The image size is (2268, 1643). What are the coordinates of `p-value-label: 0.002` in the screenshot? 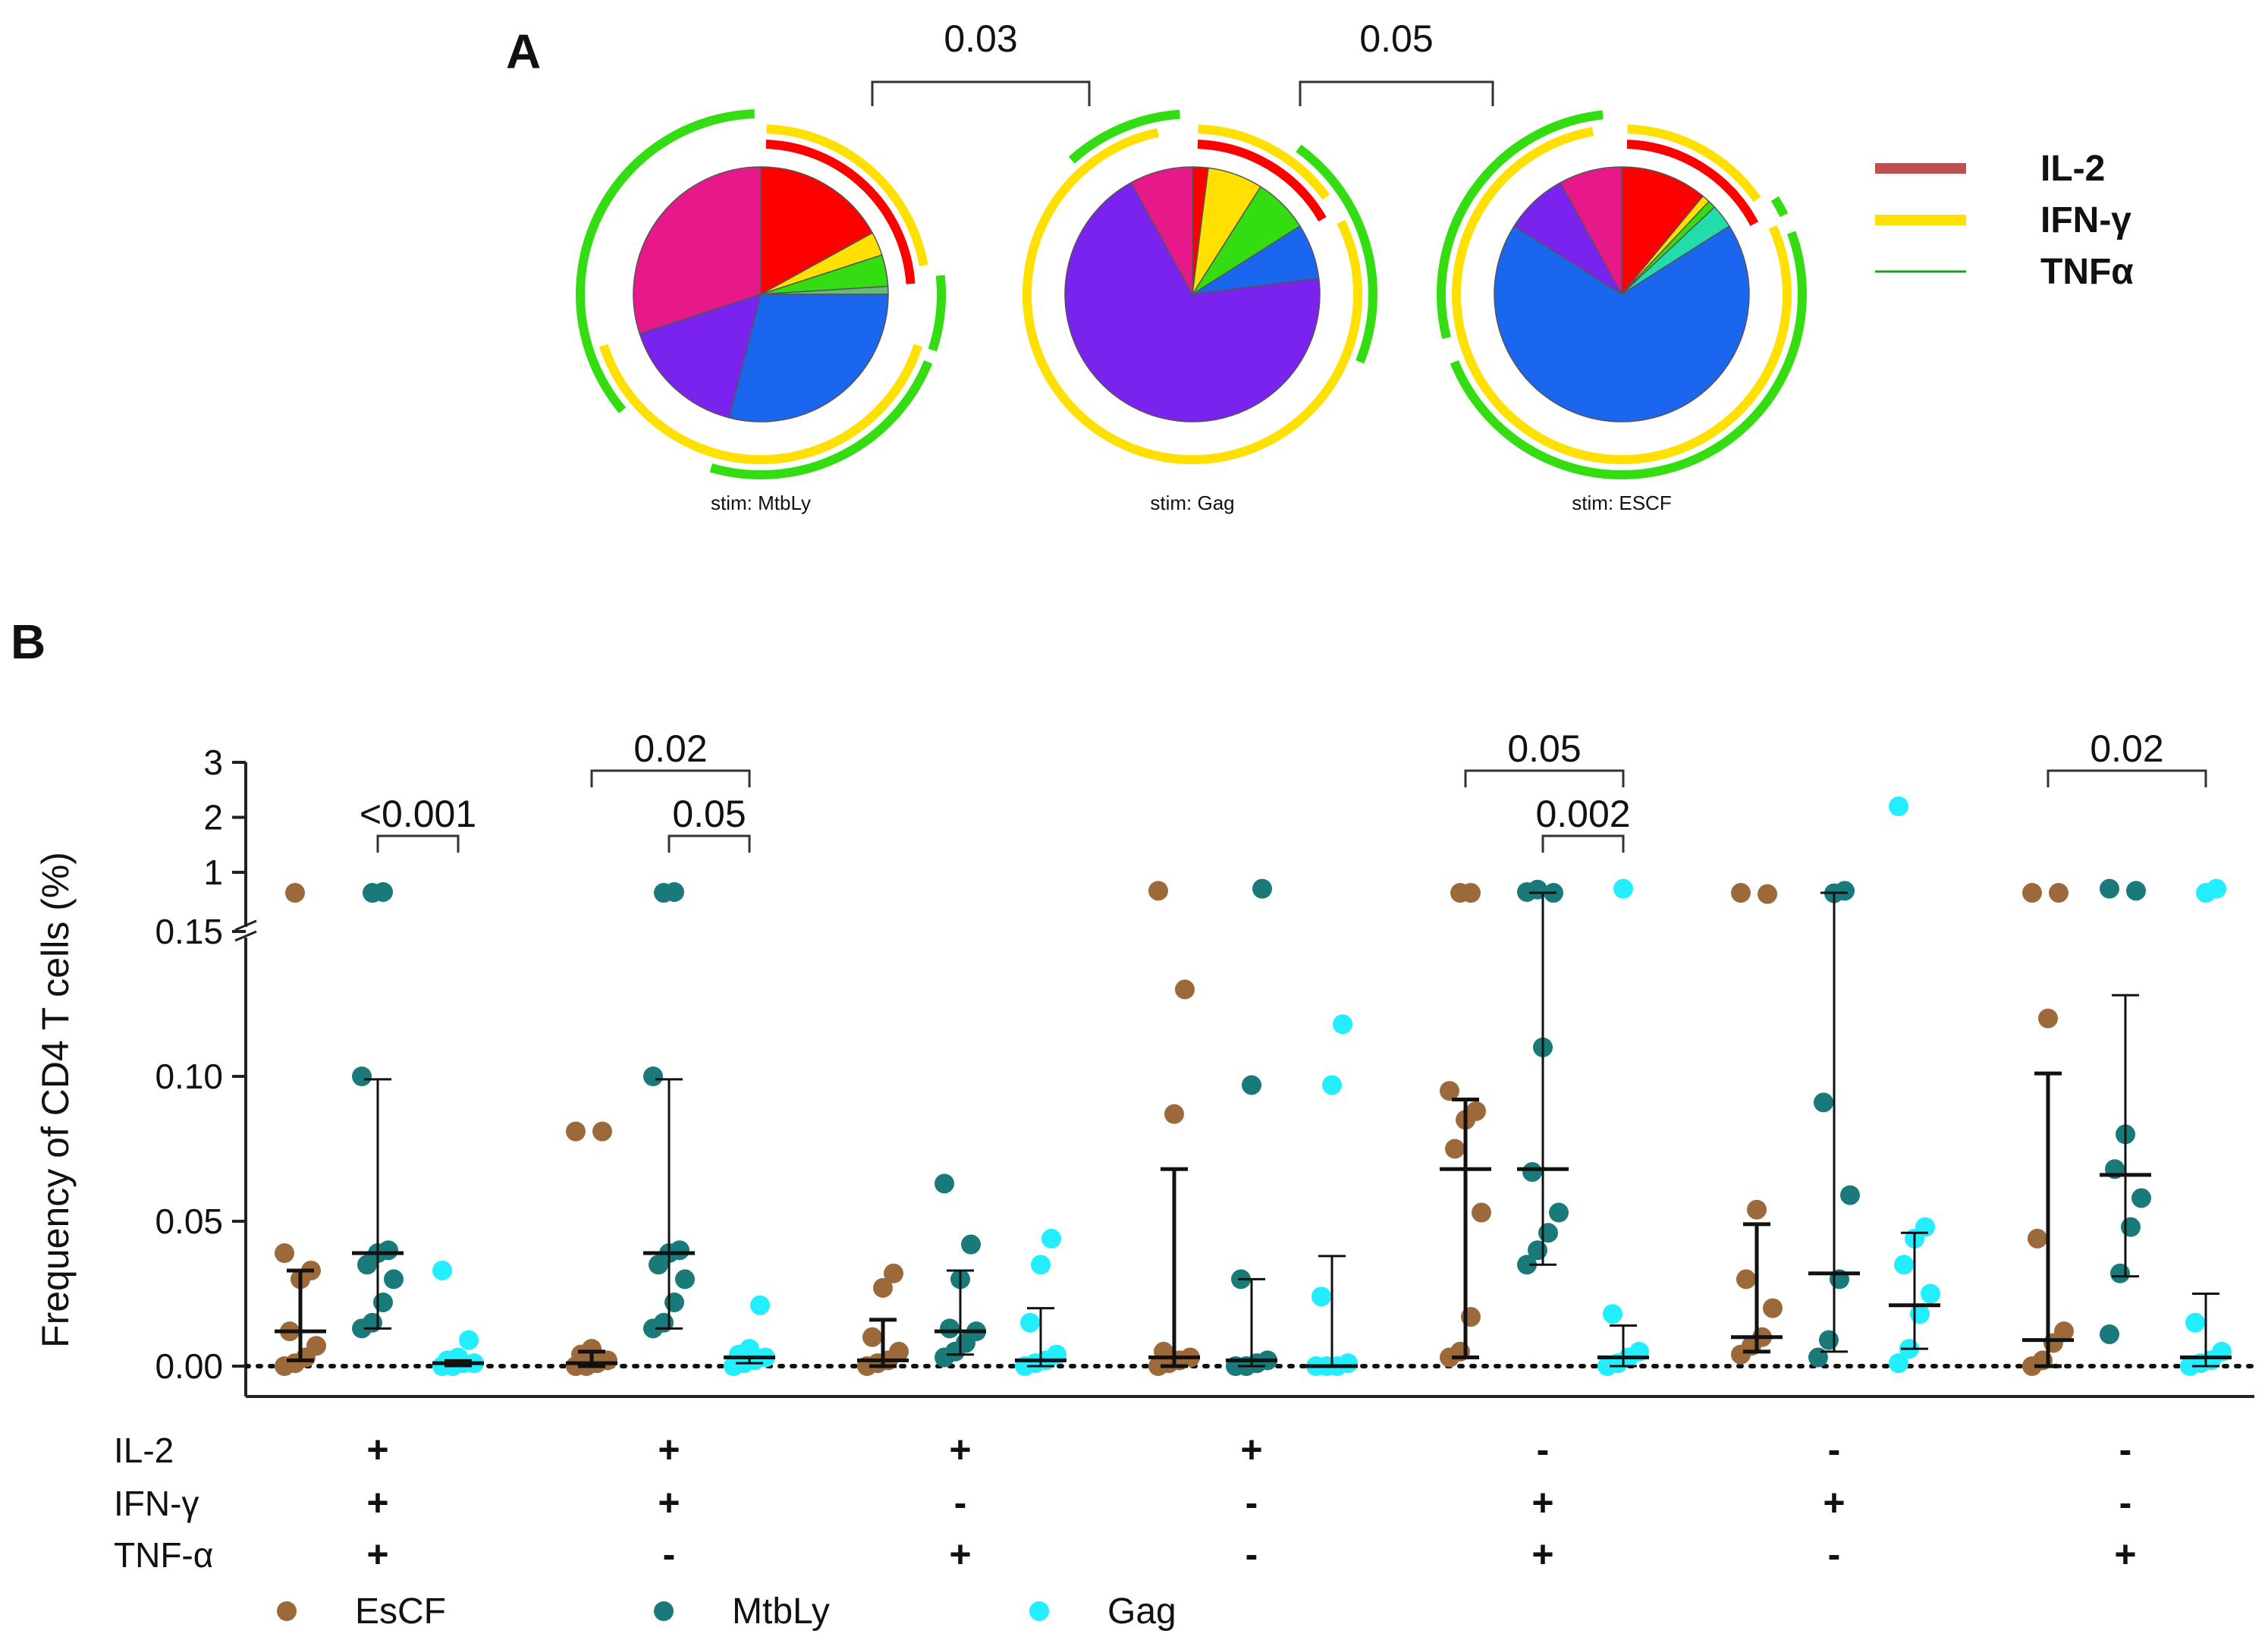 It's located at (1582, 814).